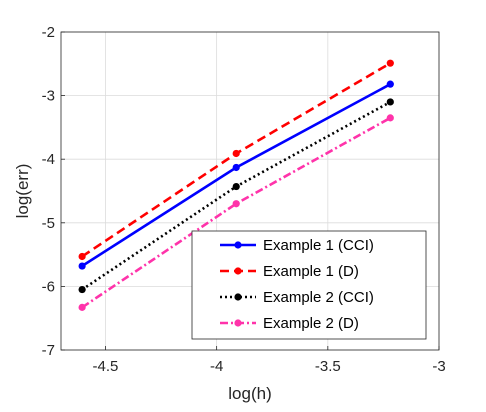 The image size is (486, 412). I want to click on legend-label: Example 2 (CCI), so click(318, 297).